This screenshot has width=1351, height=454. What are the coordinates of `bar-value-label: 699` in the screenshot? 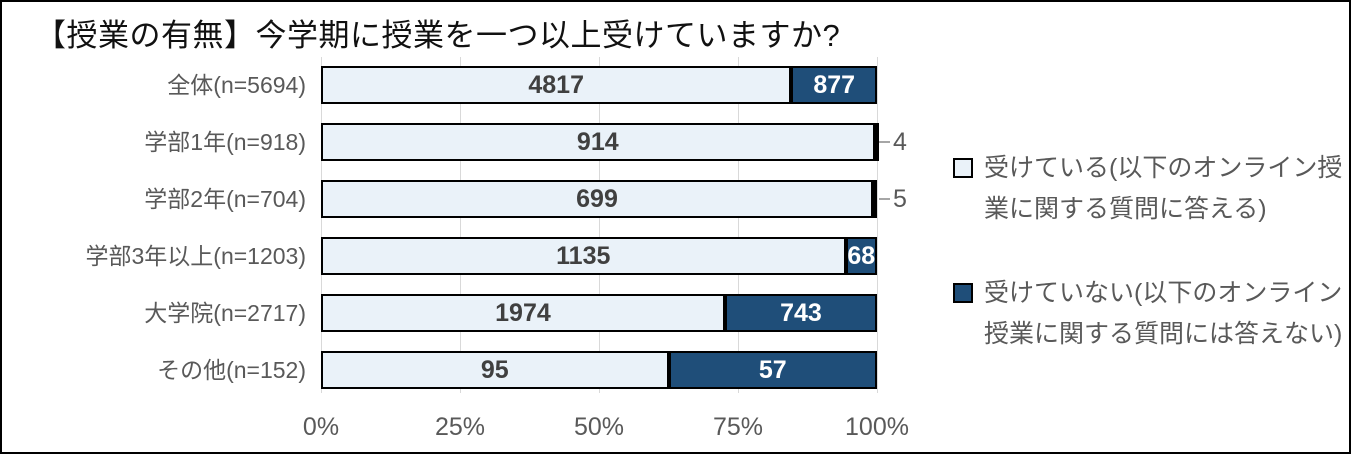 It's located at (597, 198).